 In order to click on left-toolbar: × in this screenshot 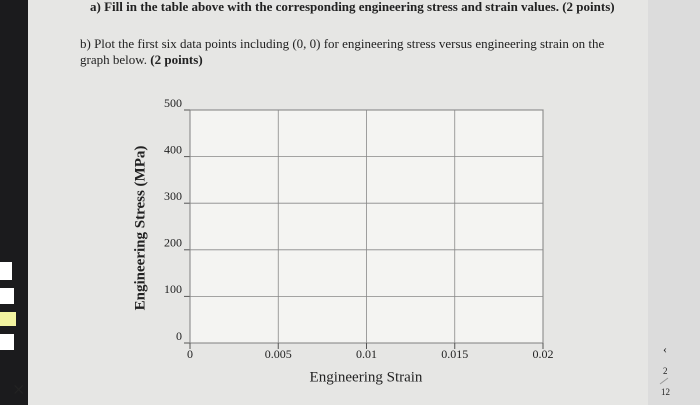, I will do `click(12, 330)`.